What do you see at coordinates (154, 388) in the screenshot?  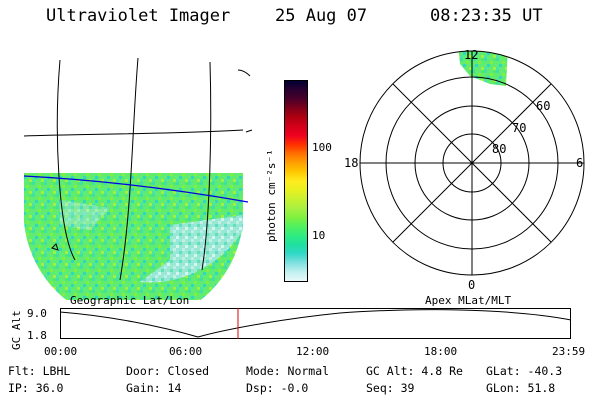 I see `info-gain: Gain: 14` at bounding box center [154, 388].